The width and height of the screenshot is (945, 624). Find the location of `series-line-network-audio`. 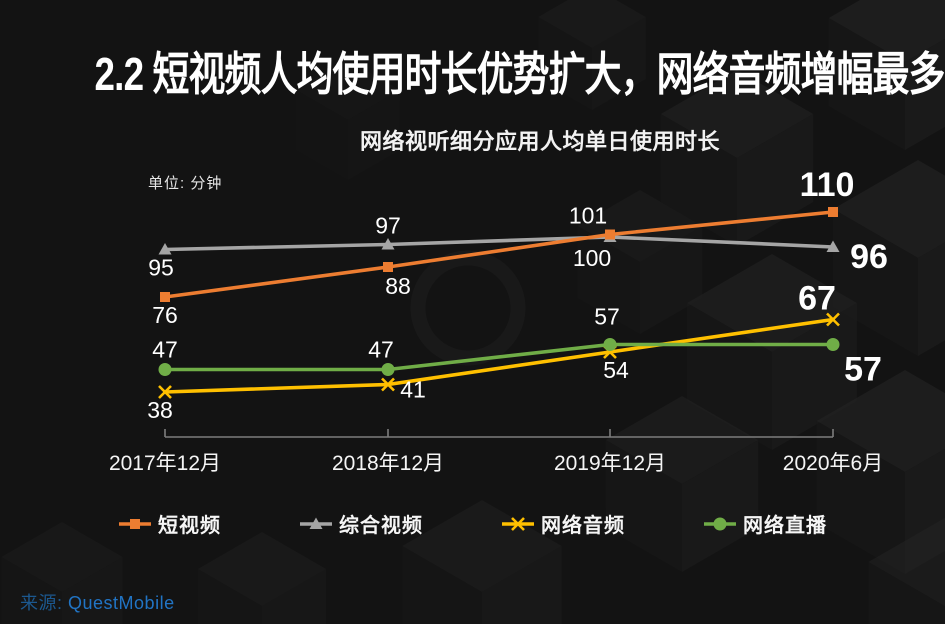

series-line-network-audio is located at coordinates (499, 355).